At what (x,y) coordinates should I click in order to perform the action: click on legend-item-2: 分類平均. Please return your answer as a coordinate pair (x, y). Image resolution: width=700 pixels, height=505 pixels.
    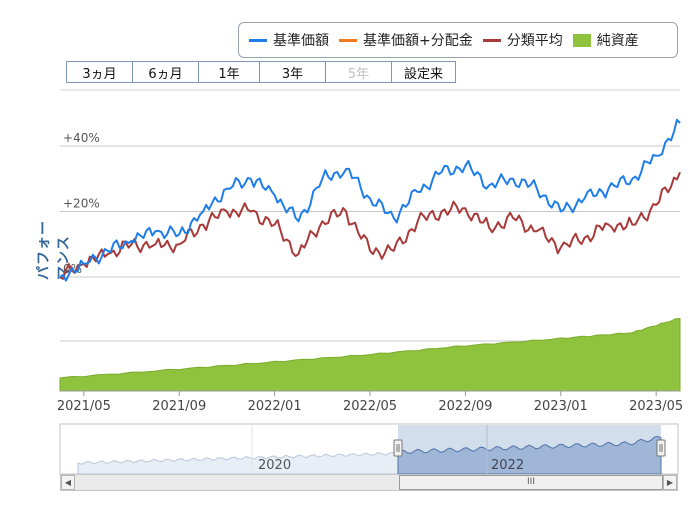
    Looking at the image, I should click on (522, 40).